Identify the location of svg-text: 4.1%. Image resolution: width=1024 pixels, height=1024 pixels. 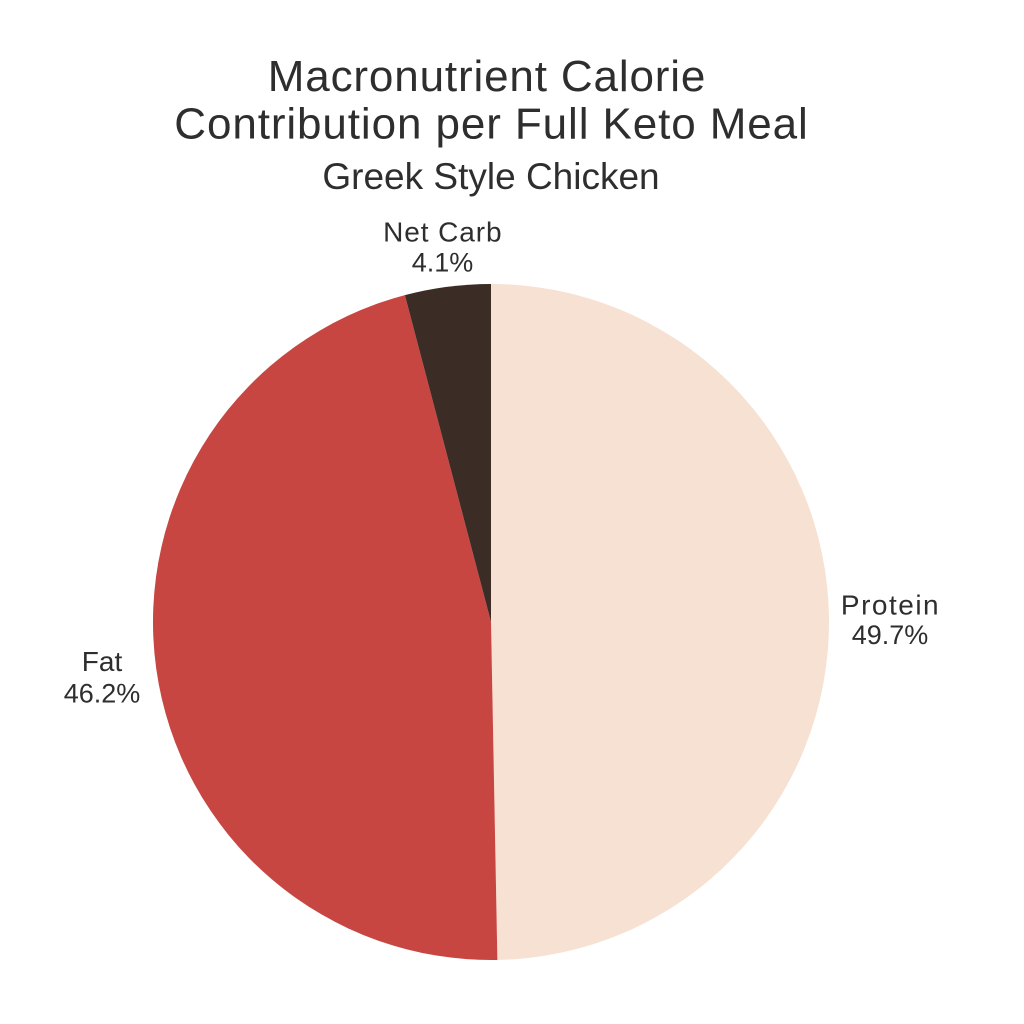
(443, 263).